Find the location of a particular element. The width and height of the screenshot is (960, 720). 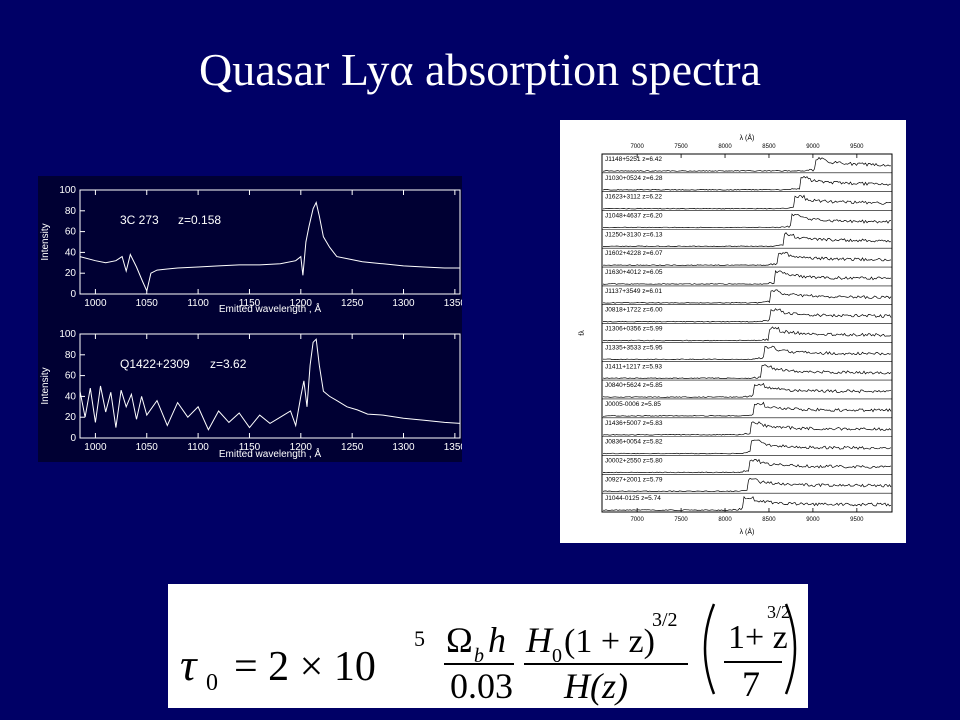

x-tick-label-top: 7000 is located at coordinates (637, 147).